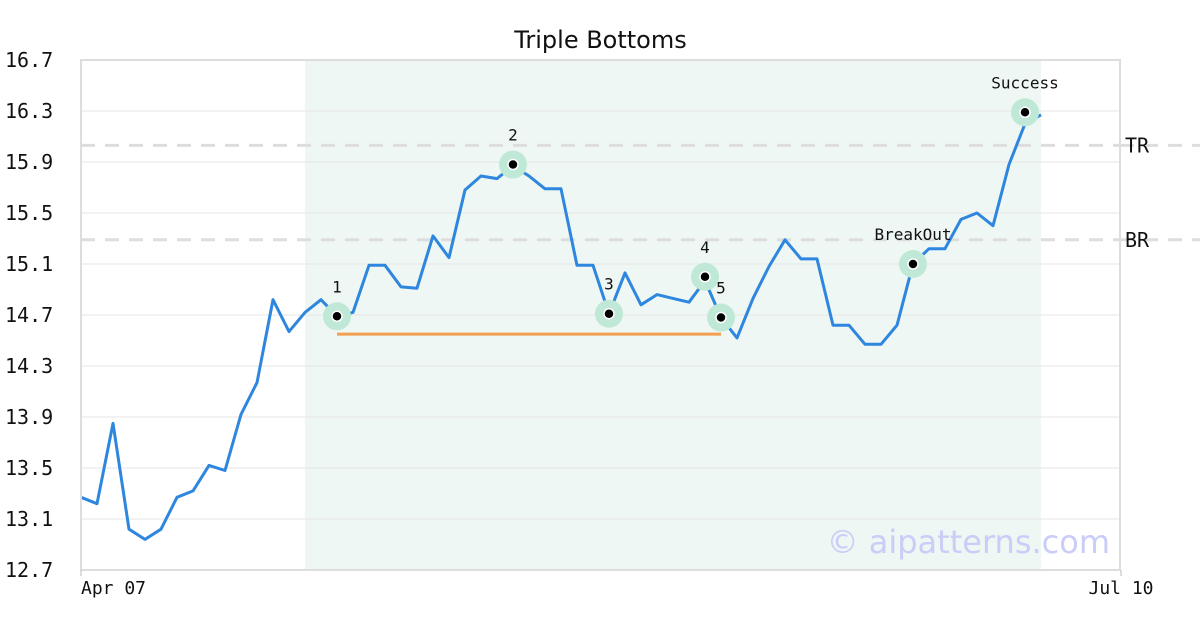  I want to click on y-tick-label: 12.7, so click(29, 570).